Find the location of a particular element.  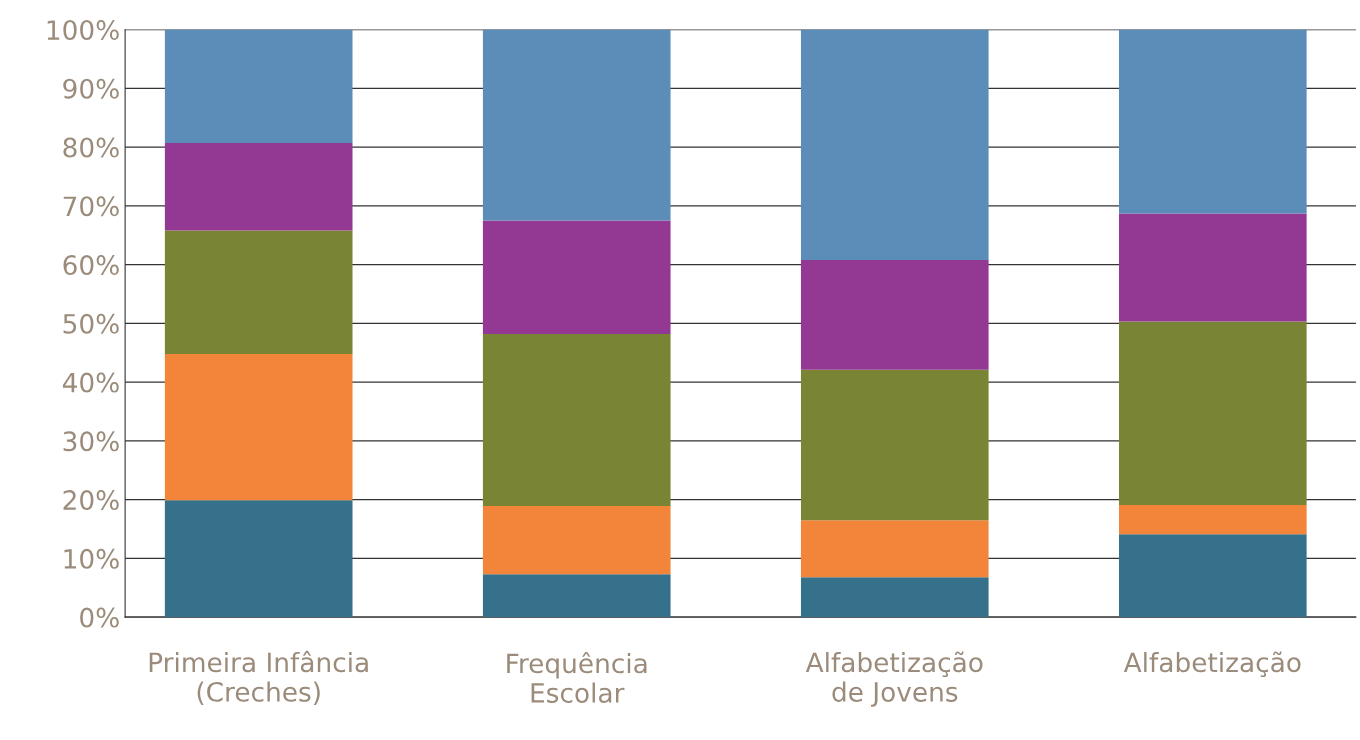

y-tick-label: 80% is located at coordinates (91, 147).